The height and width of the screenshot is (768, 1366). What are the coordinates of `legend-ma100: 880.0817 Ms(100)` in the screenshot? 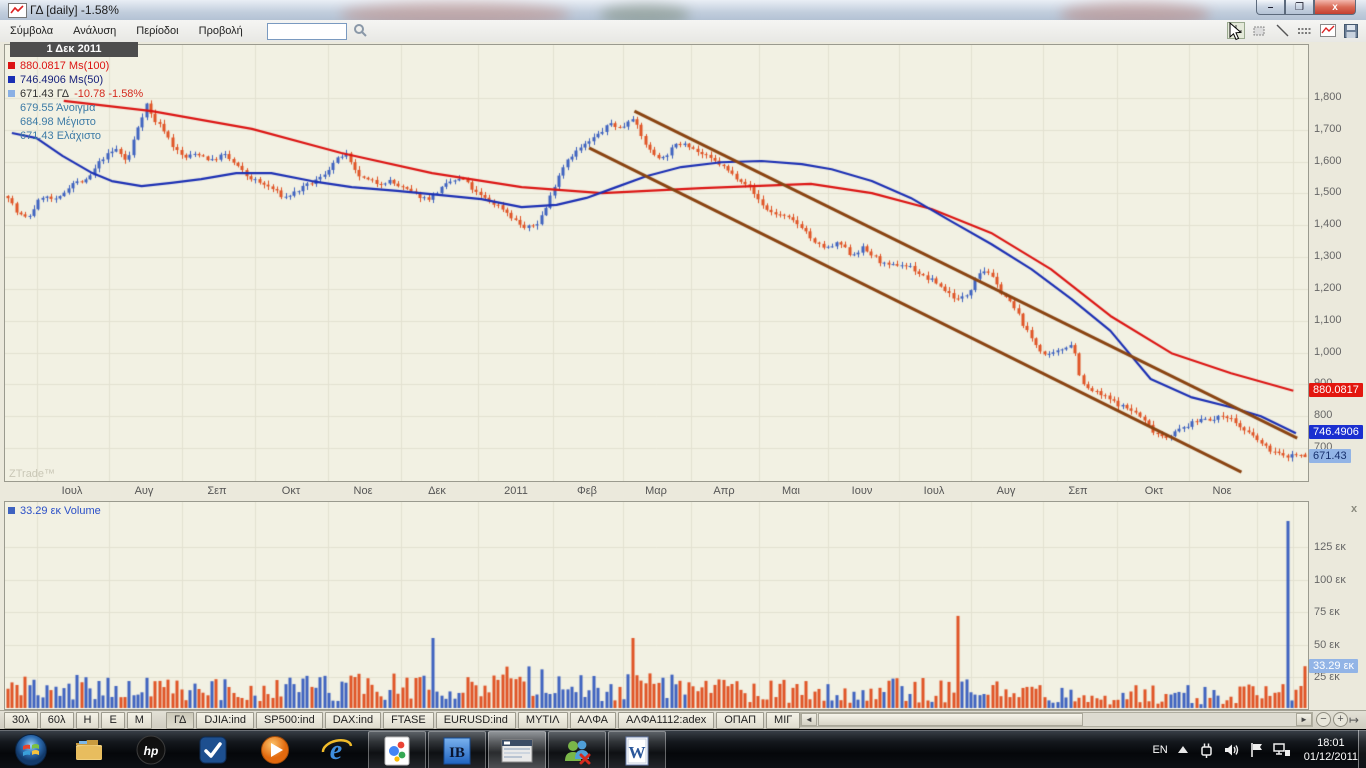 It's located at (58, 65).